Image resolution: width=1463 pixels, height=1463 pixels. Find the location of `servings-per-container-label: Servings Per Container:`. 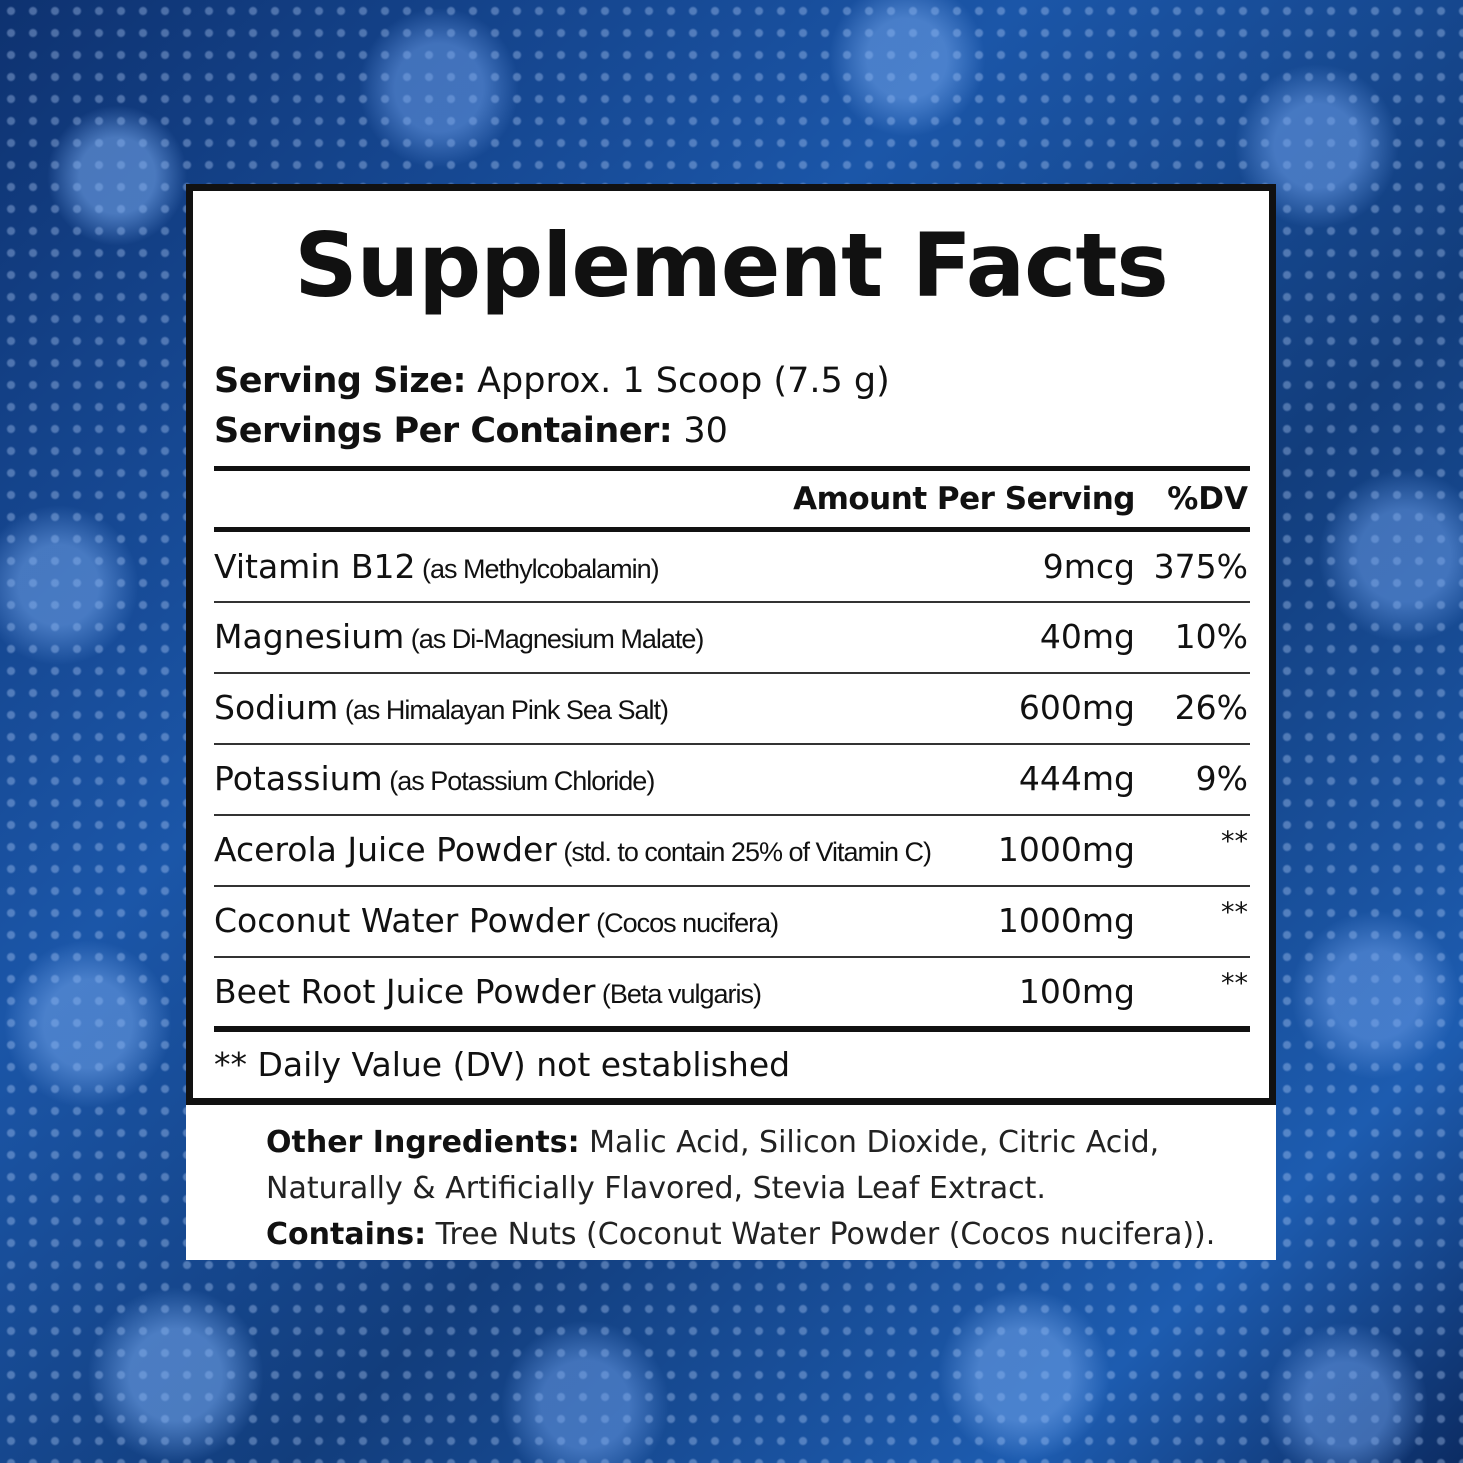

servings-per-container-label: Servings Per Container: is located at coordinates (443, 431).